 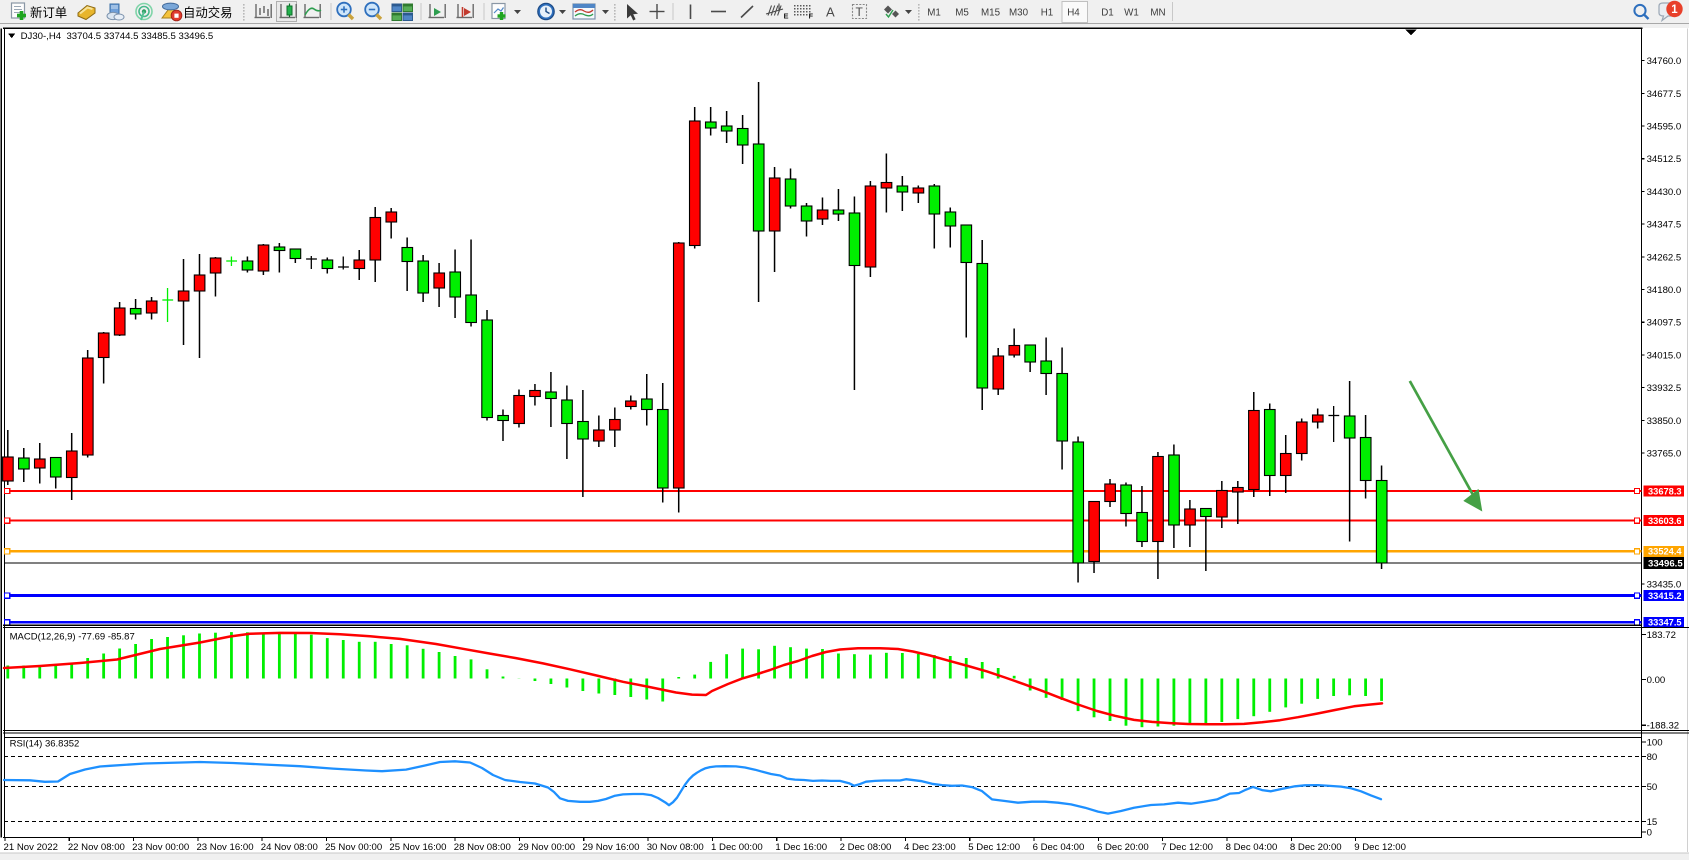 I want to click on svg-text: RSI(14) 36.8352, so click(x=45, y=743).